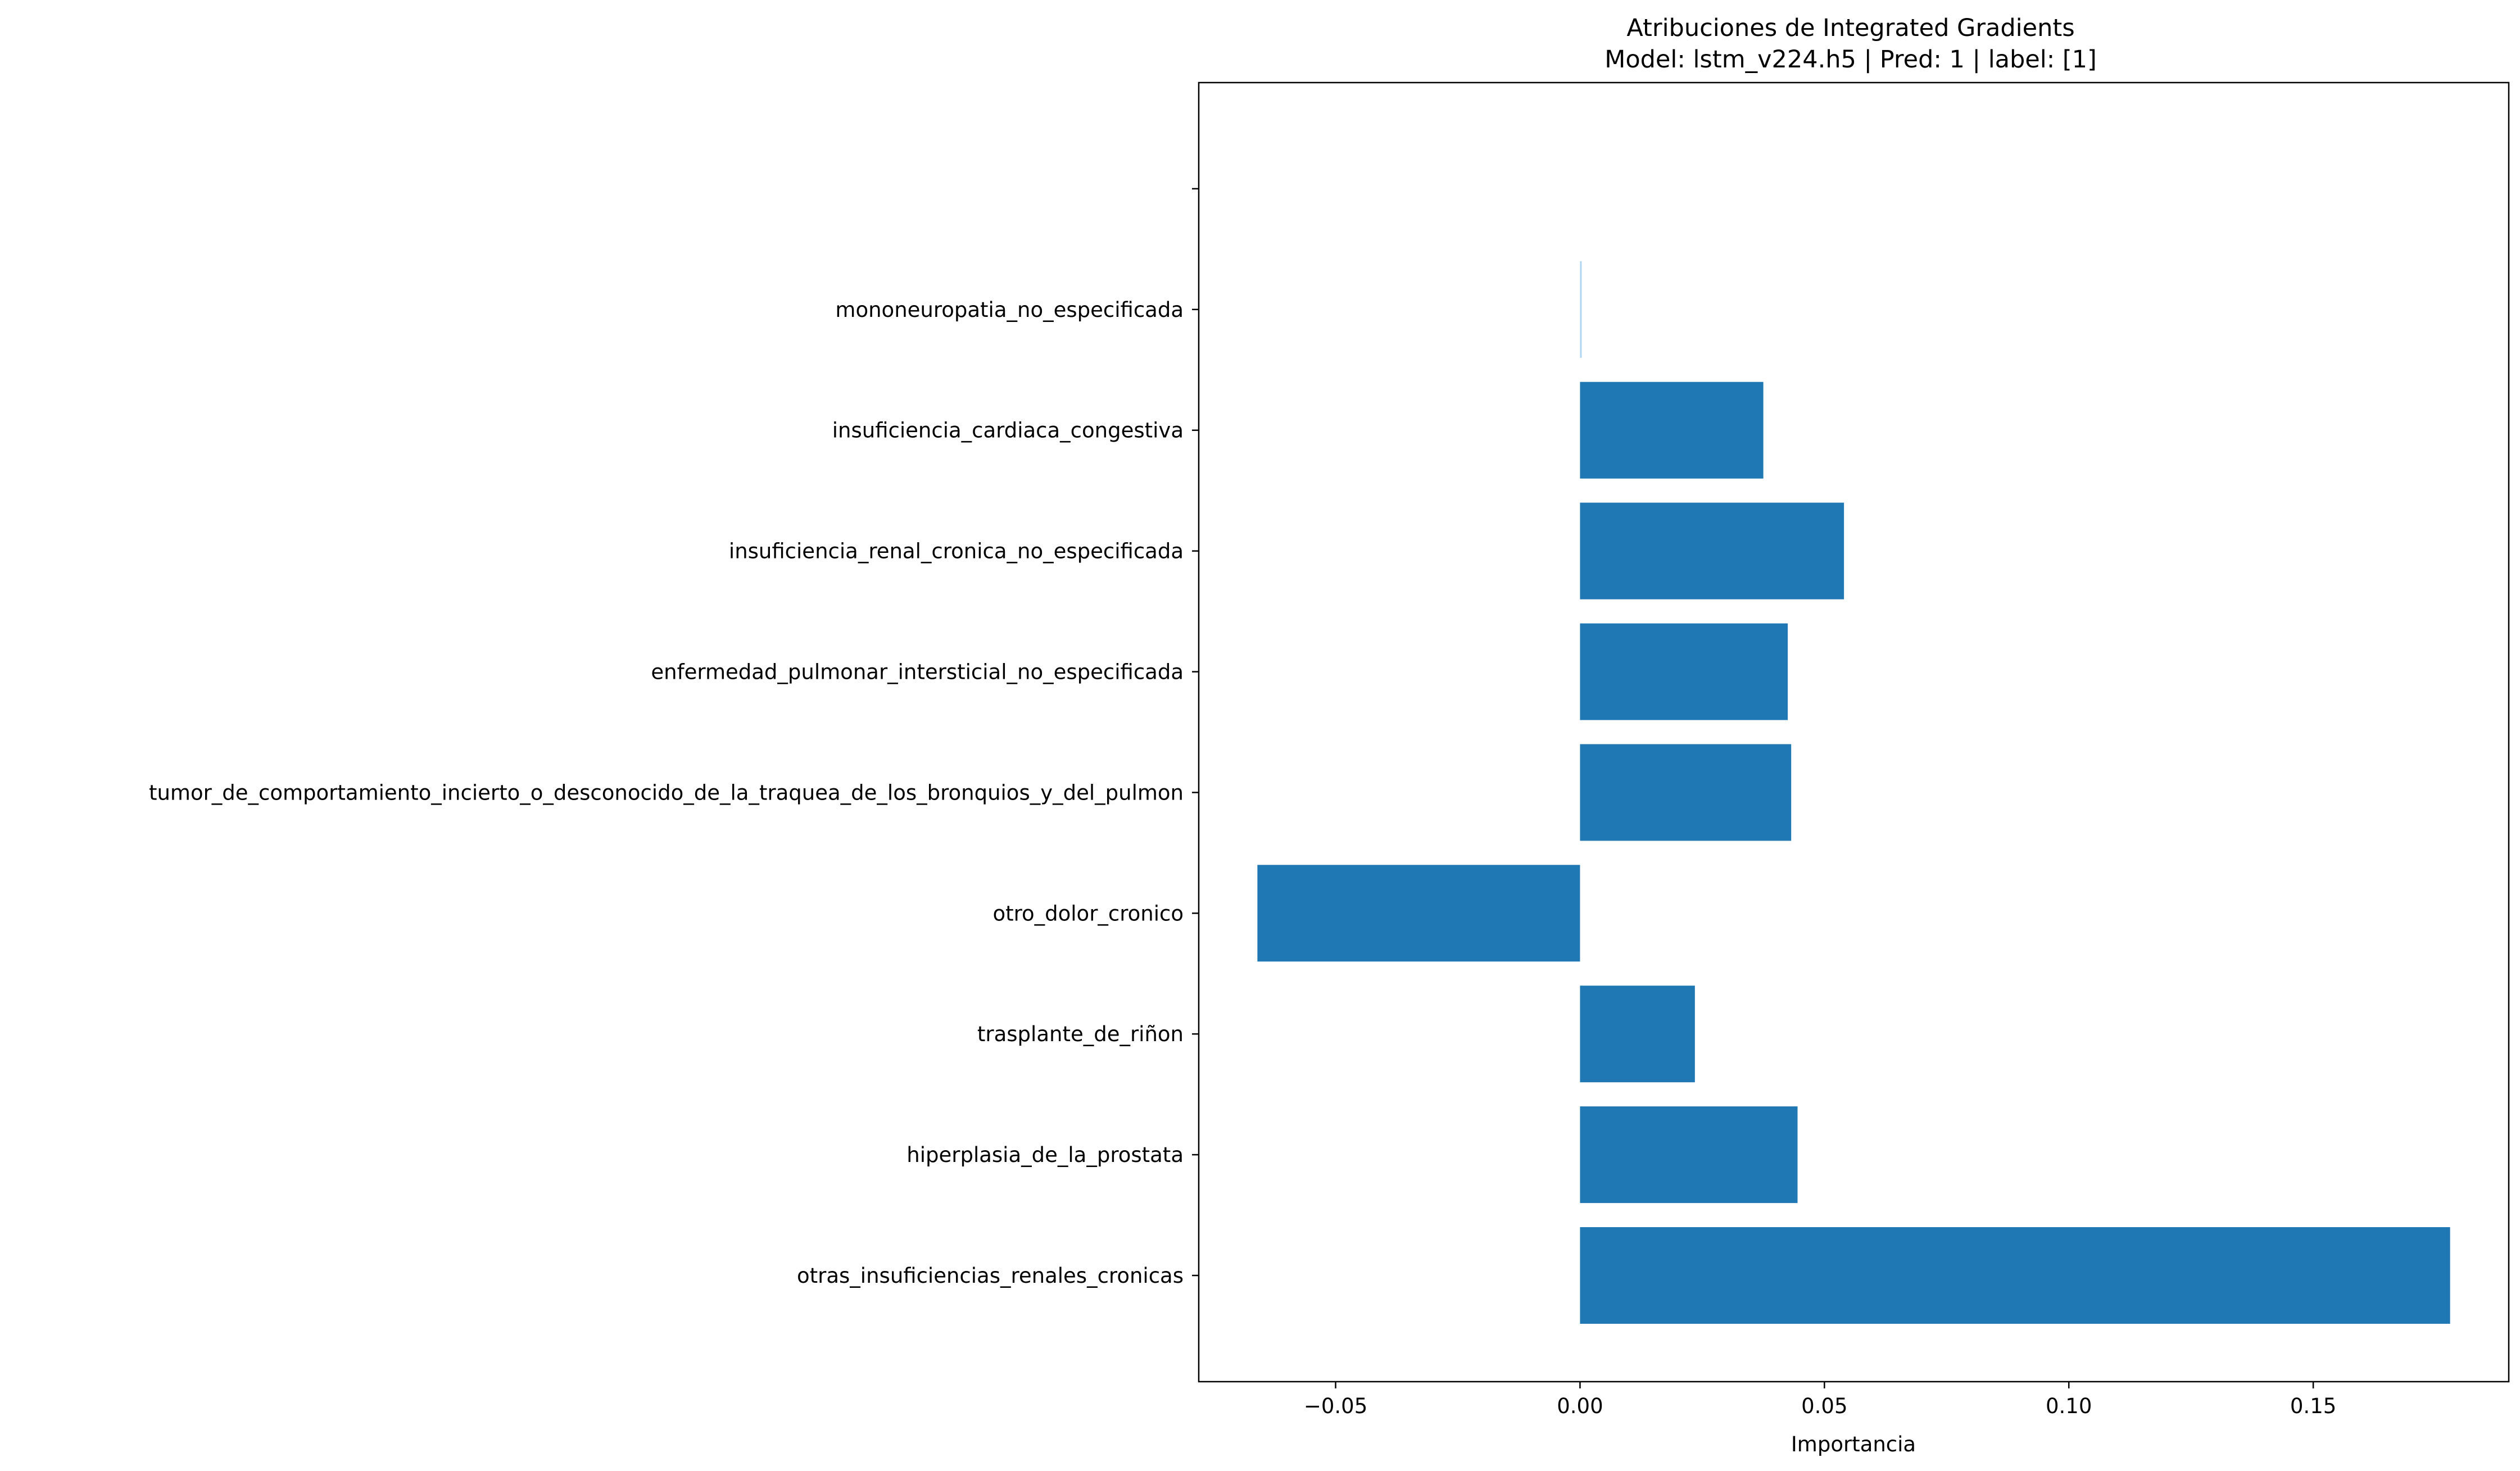 This screenshot has height=1471, width=2520. What do you see at coordinates (1580, 1406) in the screenshot?
I see `x-tick-label: 0.00` at bounding box center [1580, 1406].